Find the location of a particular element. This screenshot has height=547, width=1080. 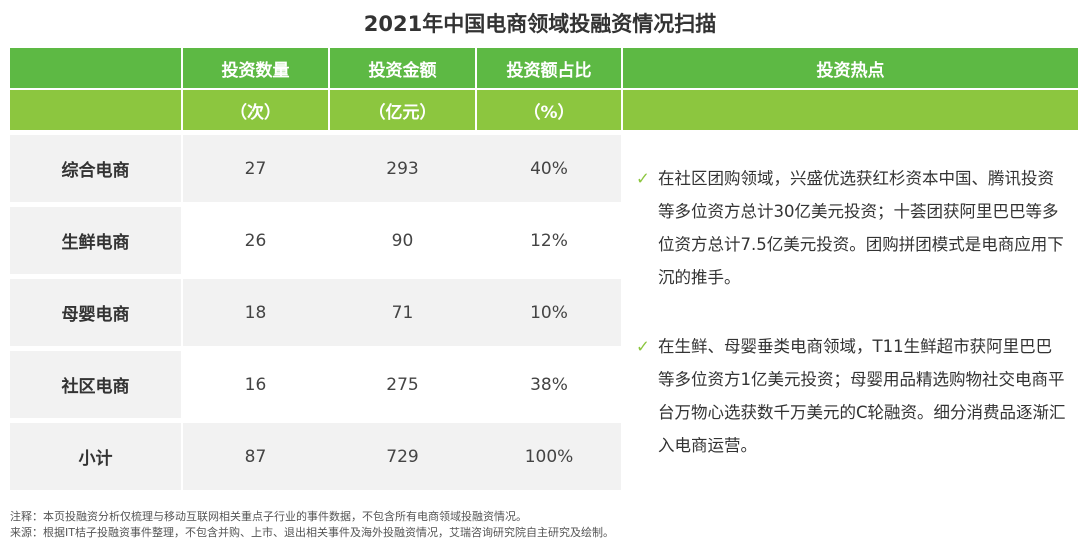

subtotal-amount: 729 is located at coordinates (402, 456).